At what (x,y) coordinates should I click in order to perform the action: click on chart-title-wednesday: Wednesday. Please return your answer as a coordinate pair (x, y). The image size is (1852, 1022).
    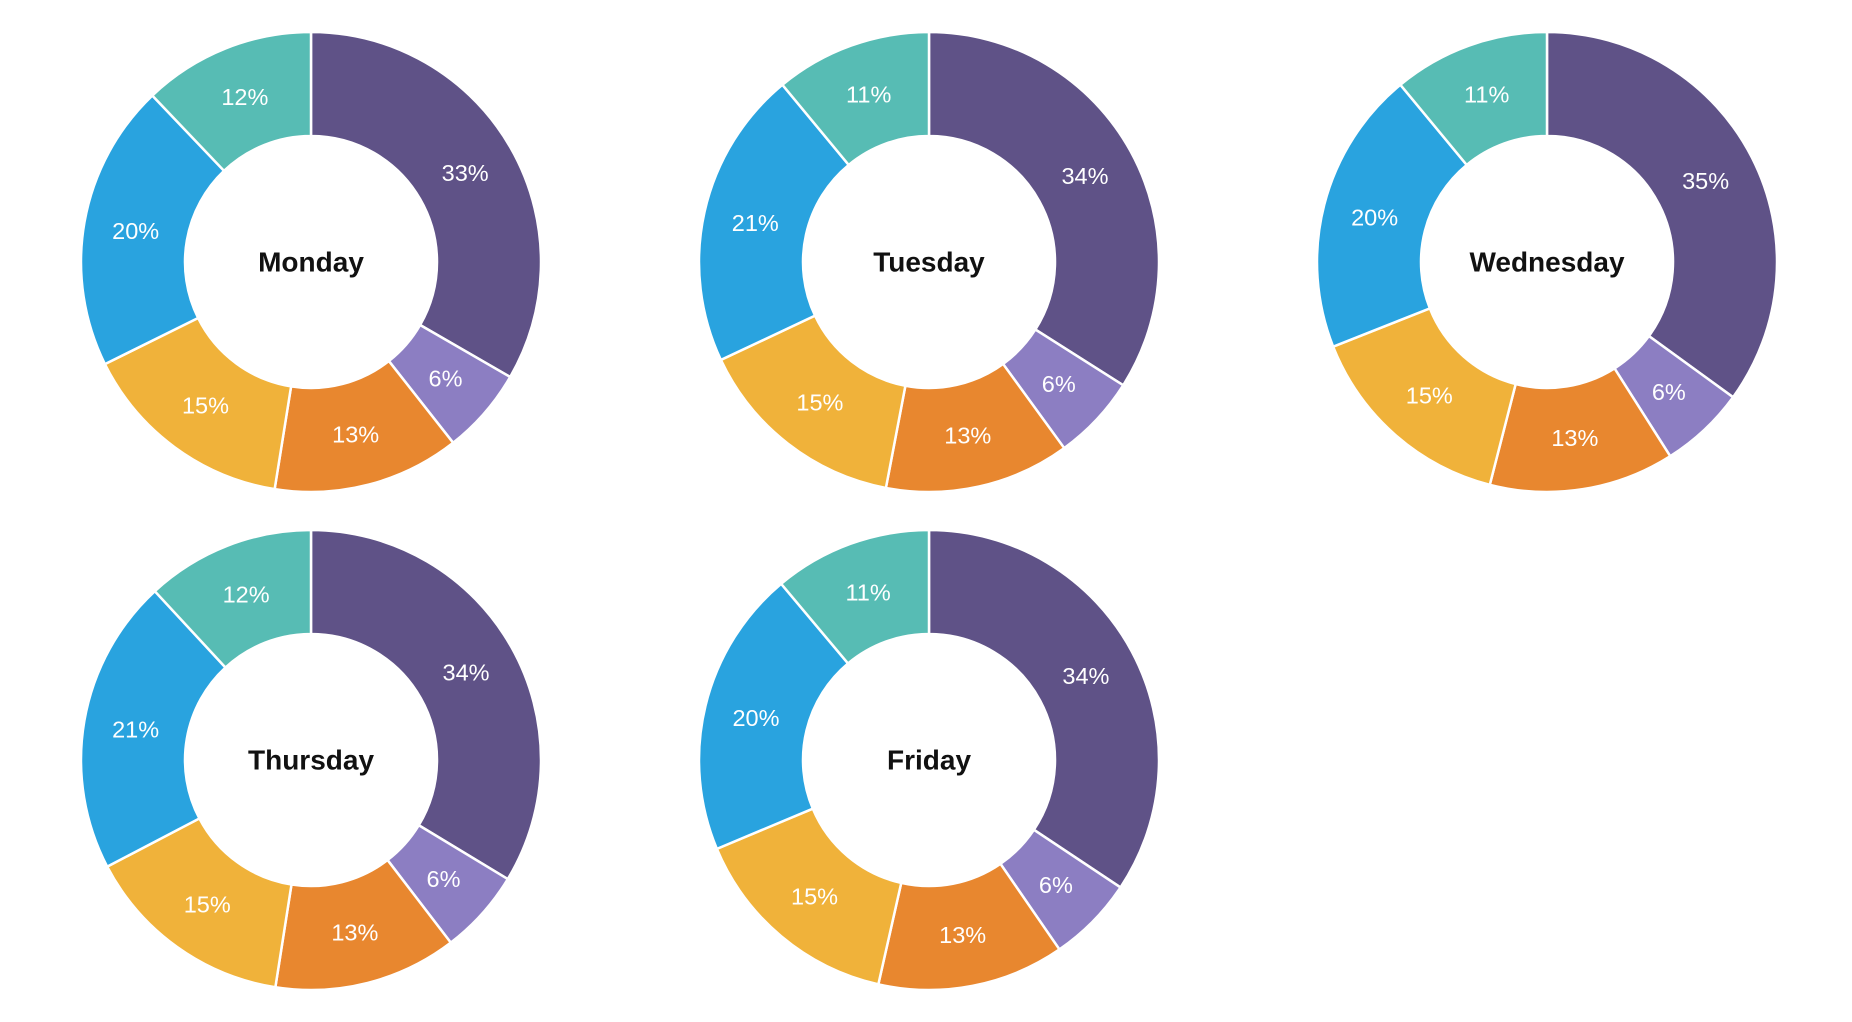
    Looking at the image, I should click on (1547, 262).